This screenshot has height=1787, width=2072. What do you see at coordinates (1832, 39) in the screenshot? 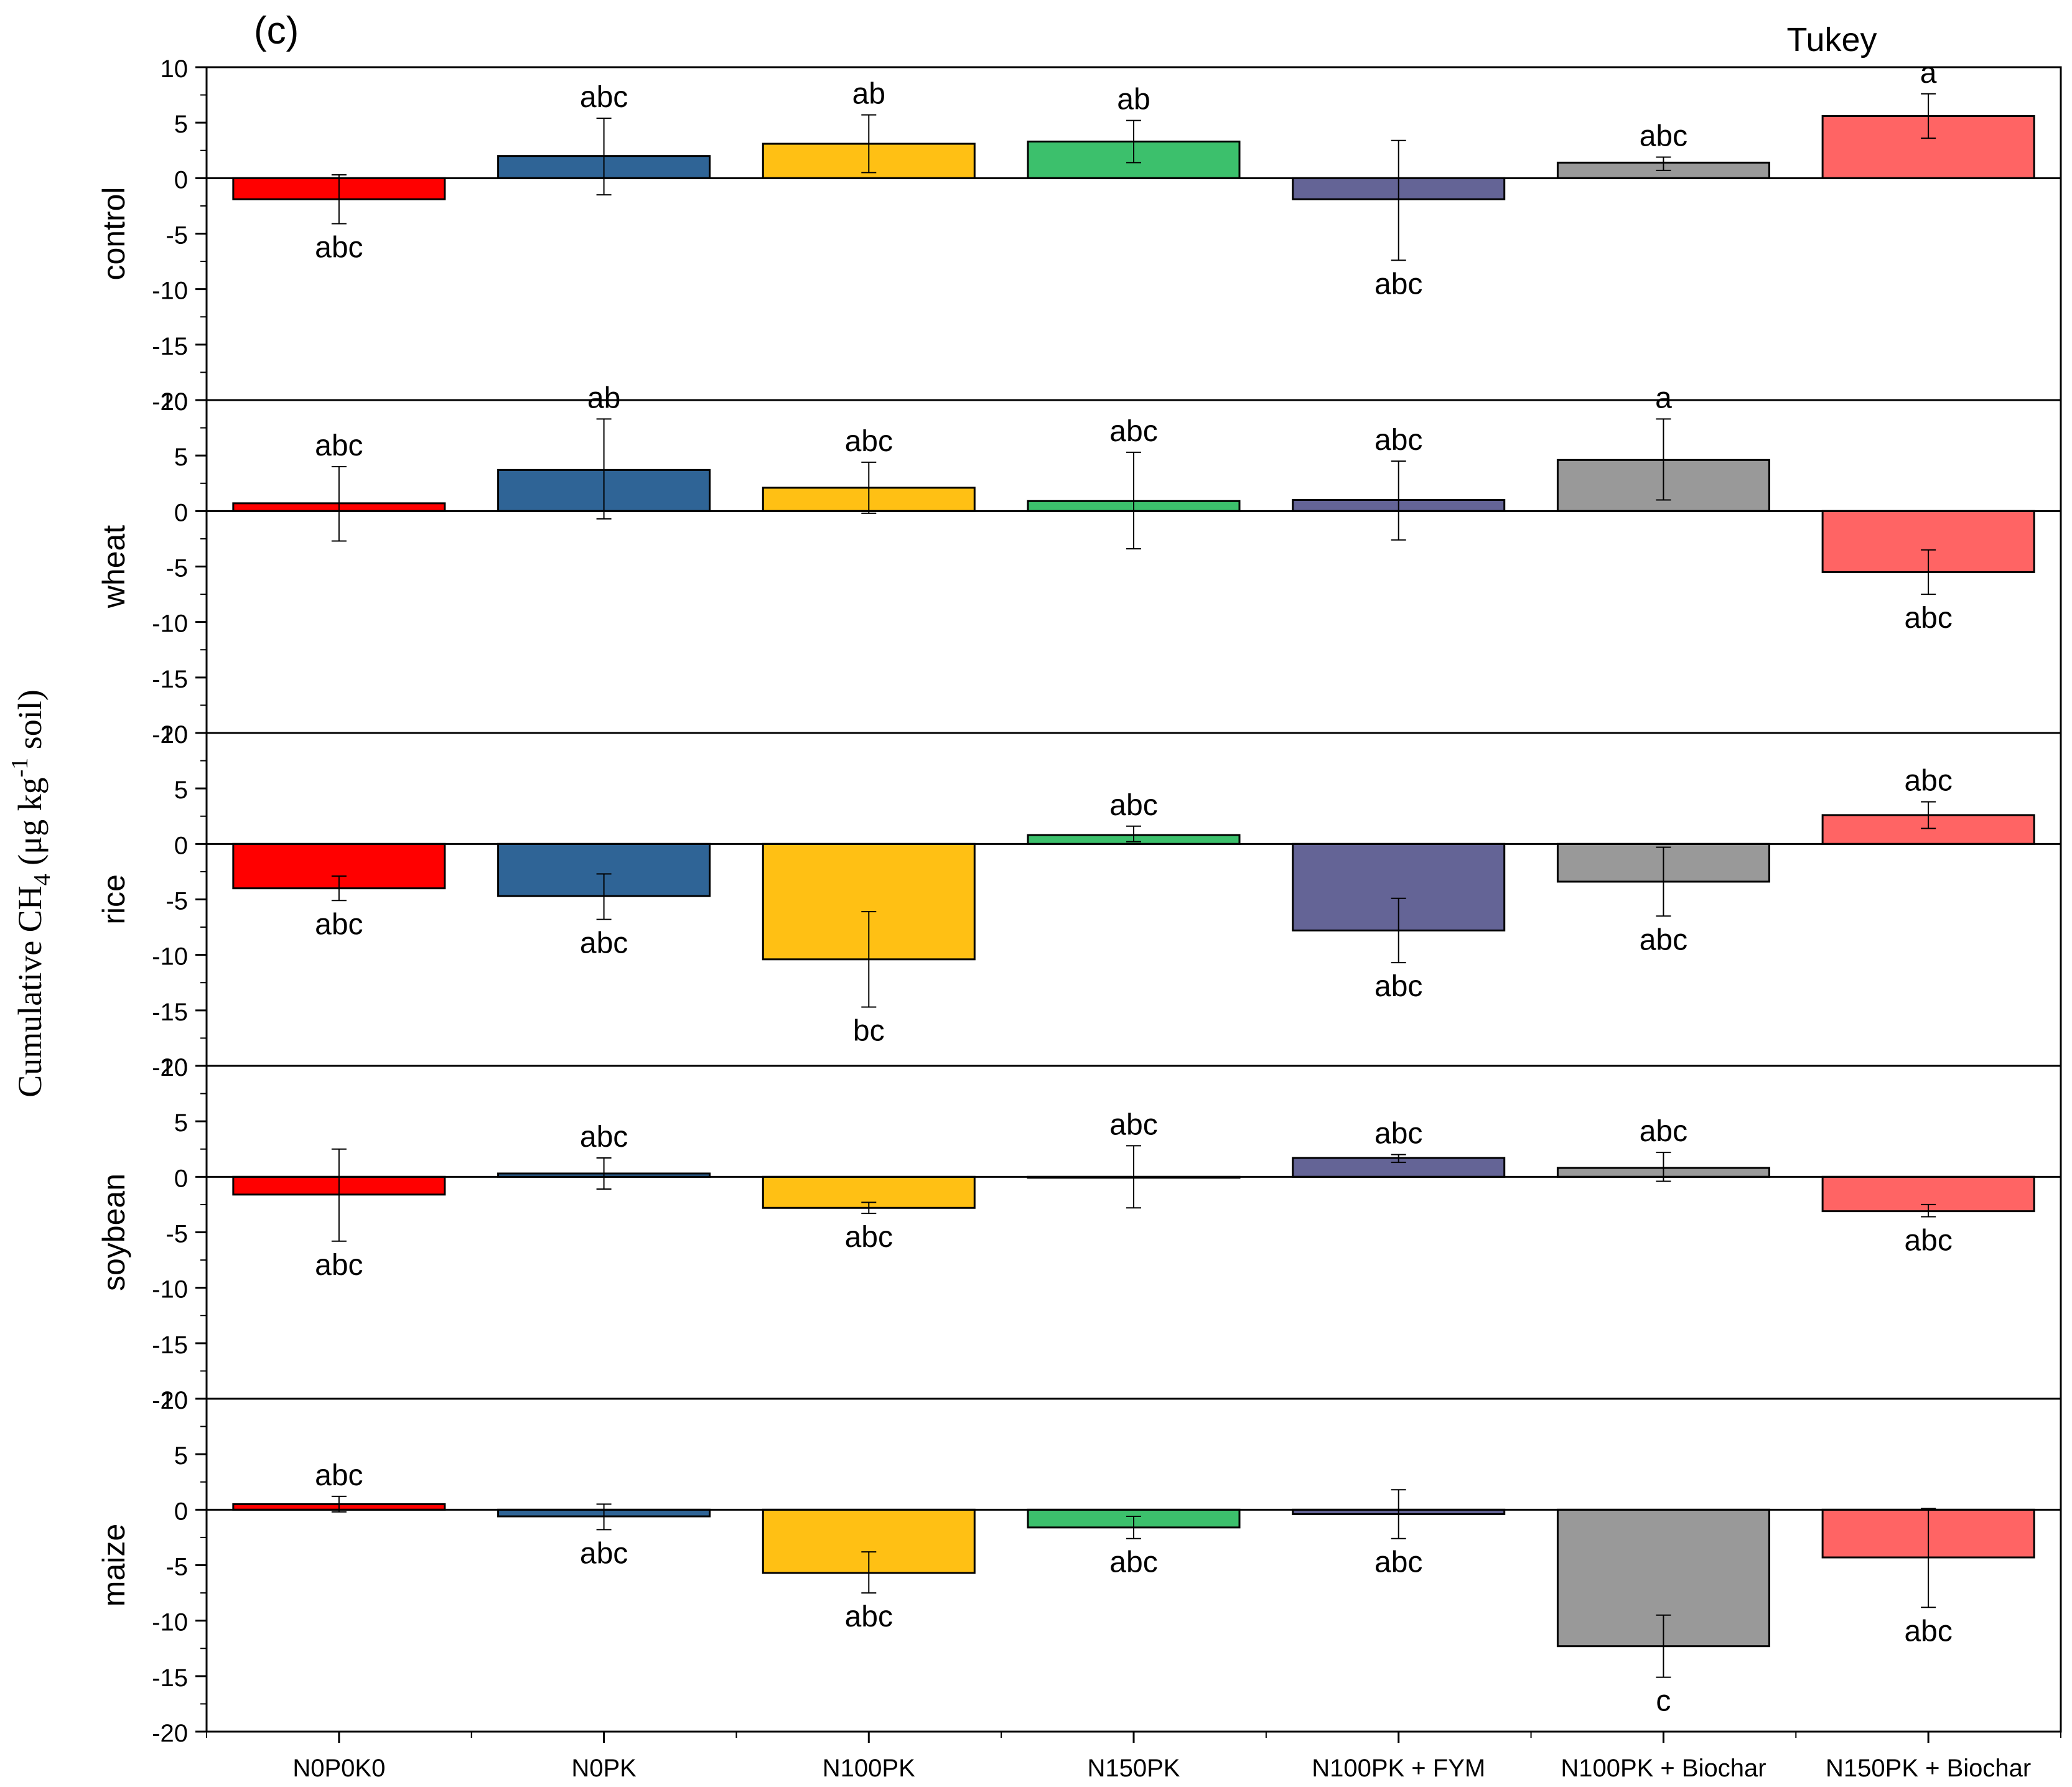
I see `test-label: Tukey` at bounding box center [1832, 39].